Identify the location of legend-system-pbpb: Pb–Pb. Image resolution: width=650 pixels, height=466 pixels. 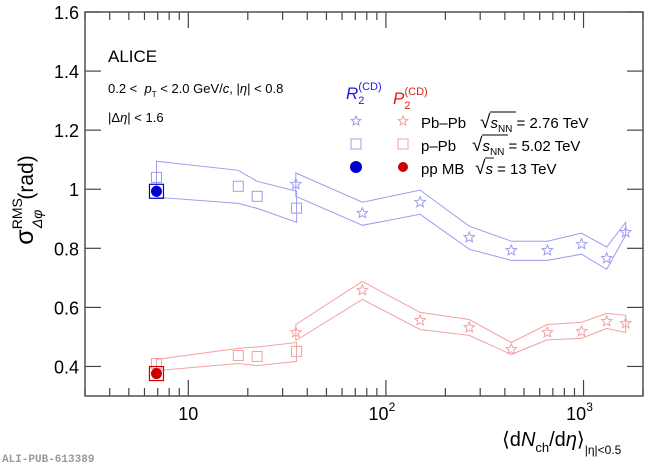
(443, 123).